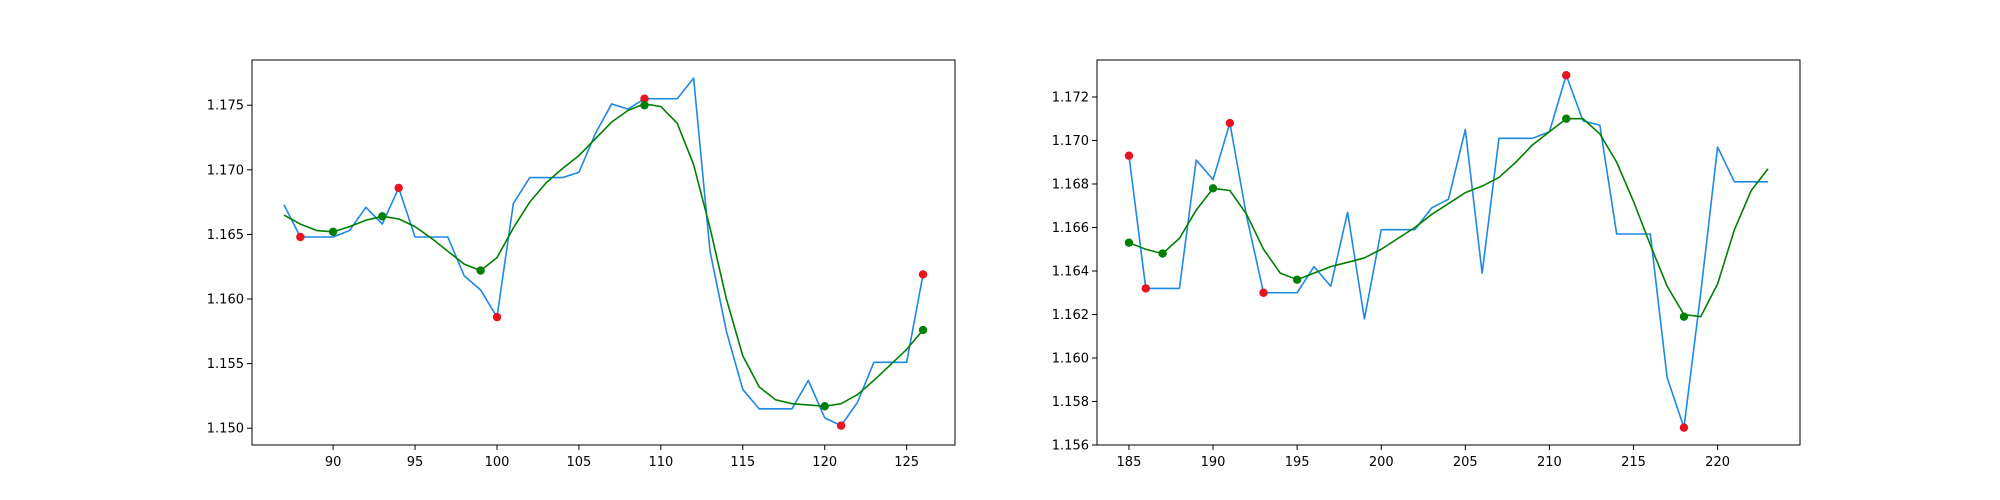  Describe the element at coordinates (225, 235) in the screenshot. I see `y-tick-label: 1.165` at that location.